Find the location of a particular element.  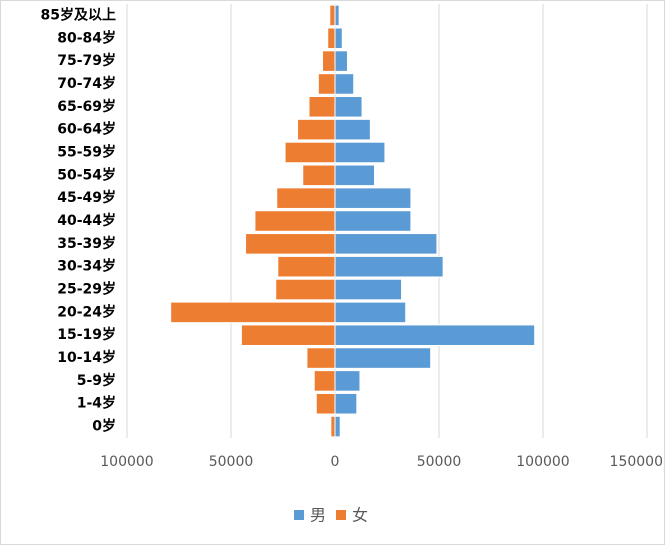

y-tick-label: 35-39岁 is located at coordinates (86, 243).